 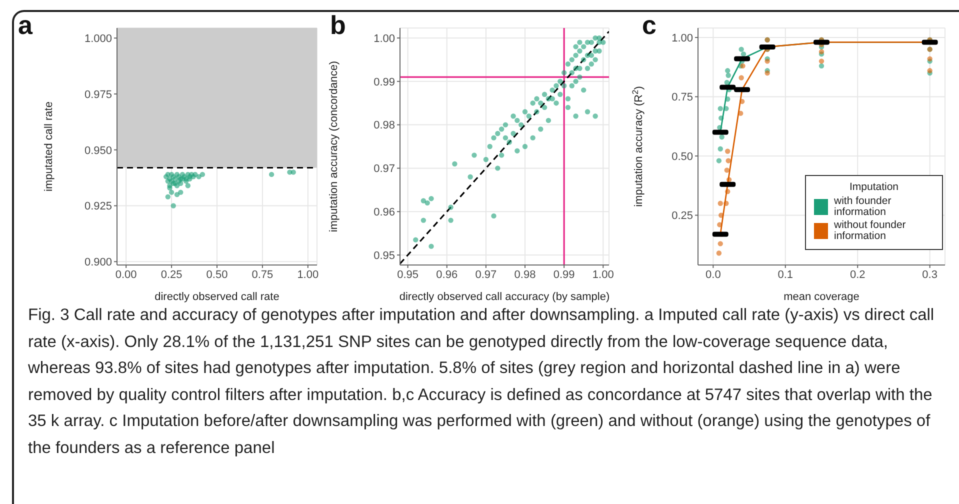 What do you see at coordinates (334, 146) in the screenshot?
I see `y-axis-title: imputation accuracy (concordance)` at bounding box center [334, 146].